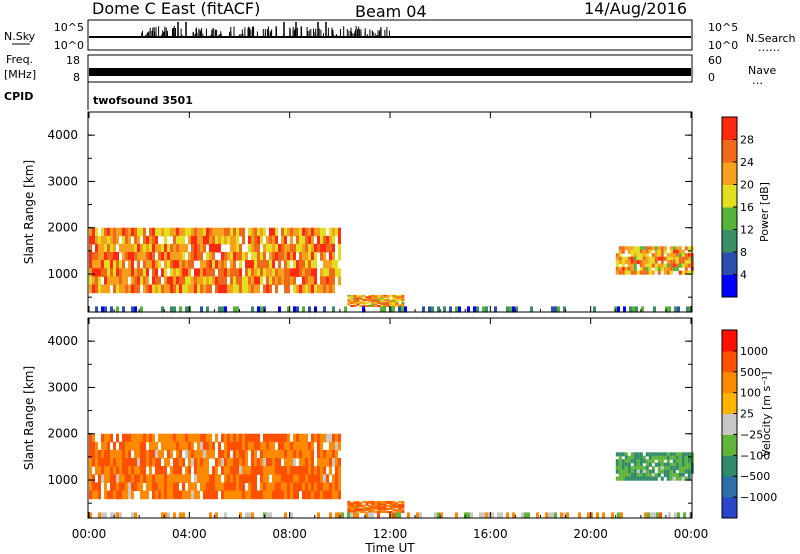 This screenshot has width=800, height=554. I want to click on cpid-label: CPID, so click(18, 96).